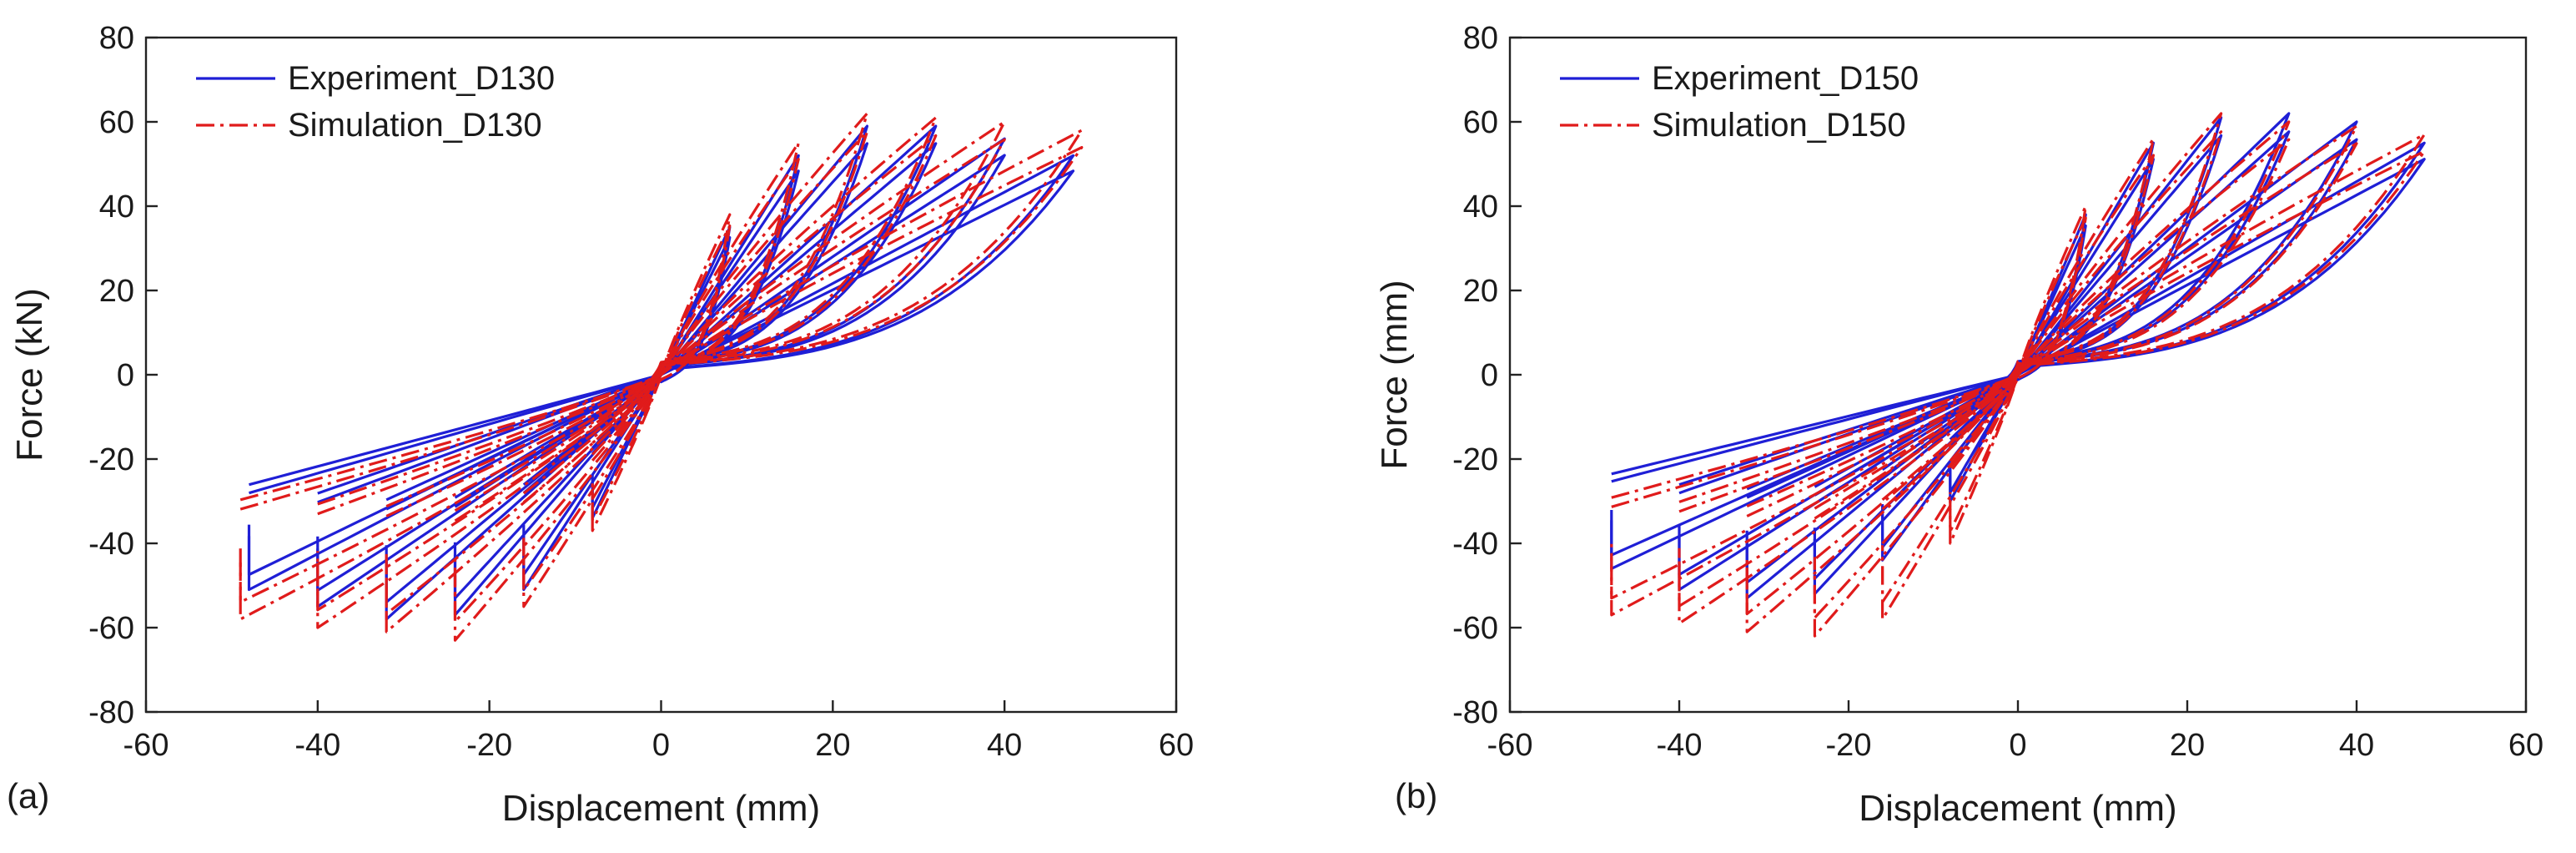 This screenshot has width=2576, height=853. What do you see at coordinates (1785, 78) in the screenshot?
I see `legend-label: Experiment_D150` at bounding box center [1785, 78].